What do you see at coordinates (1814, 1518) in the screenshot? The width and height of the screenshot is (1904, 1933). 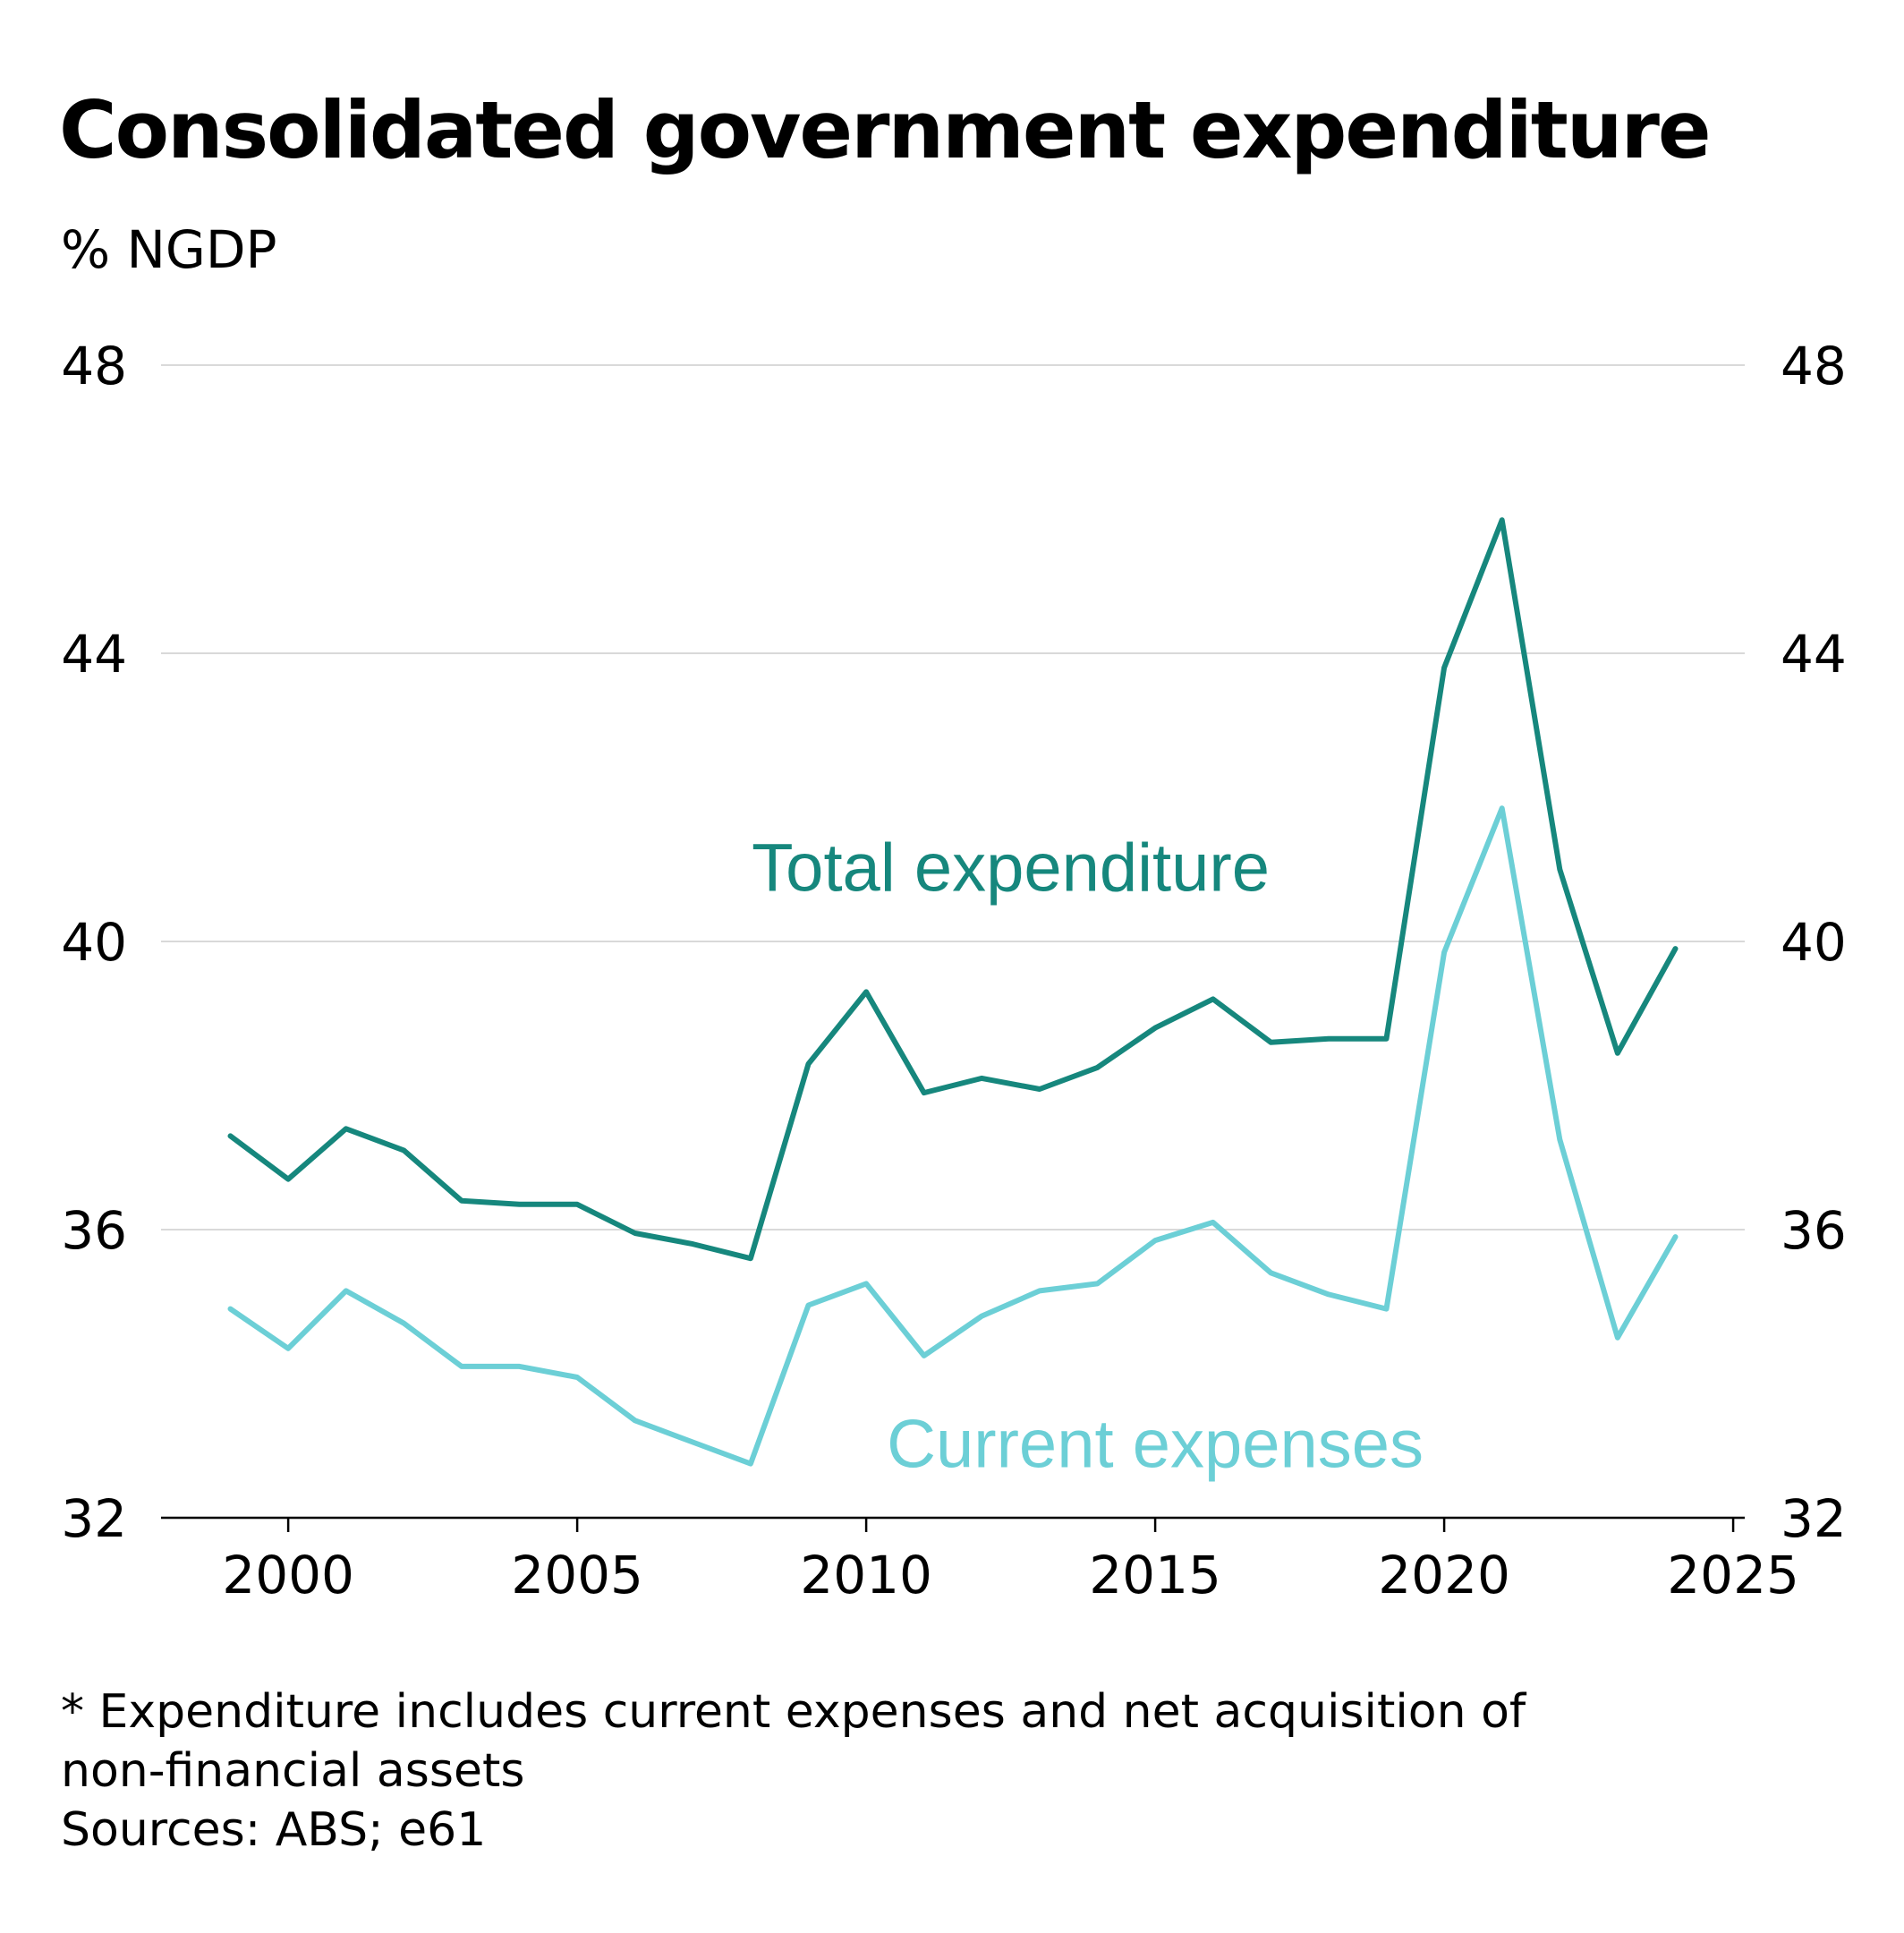 I see `y-tick-right-32: 32` at bounding box center [1814, 1518].